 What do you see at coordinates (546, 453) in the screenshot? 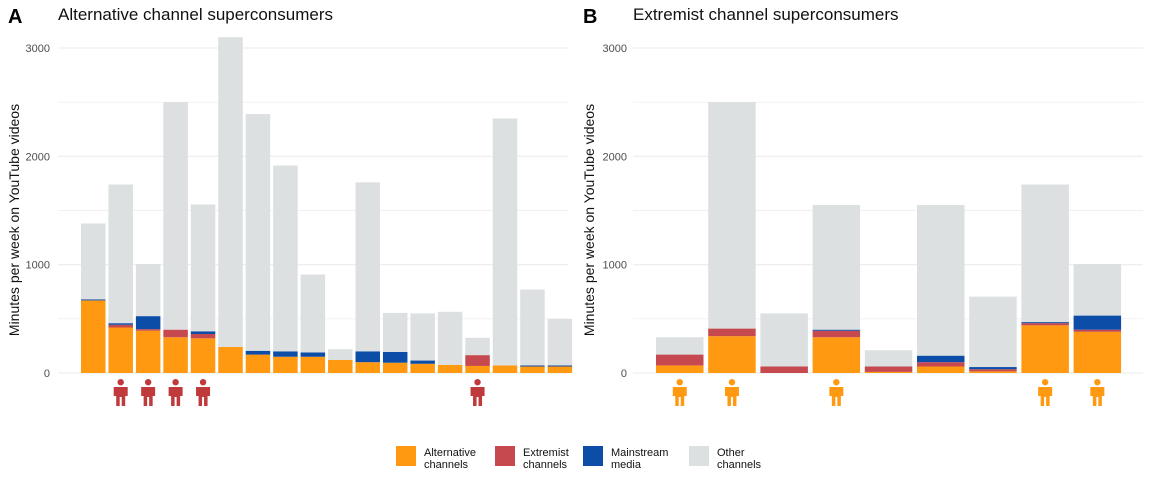
I see `legend-label-line1: Extremist` at bounding box center [546, 453].